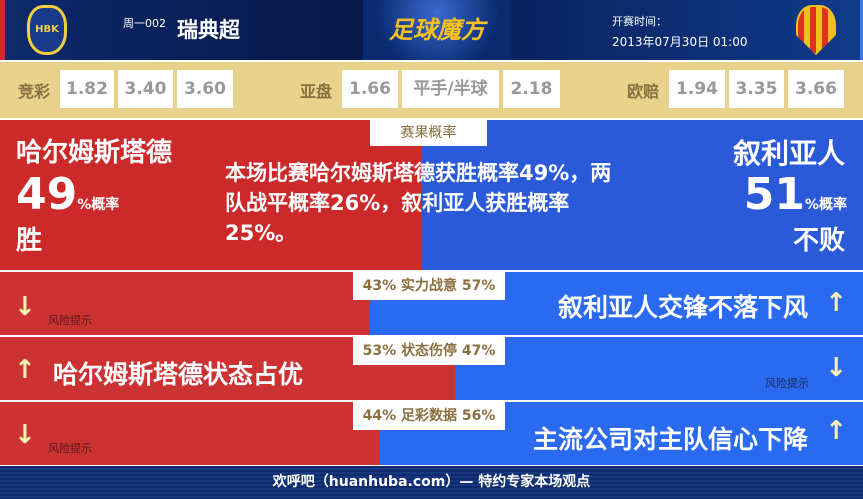 This screenshot has width=863, height=499. Describe the element at coordinates (437, 30) in the screenshot. I see `brand-logo: 足球魔方` at that location.